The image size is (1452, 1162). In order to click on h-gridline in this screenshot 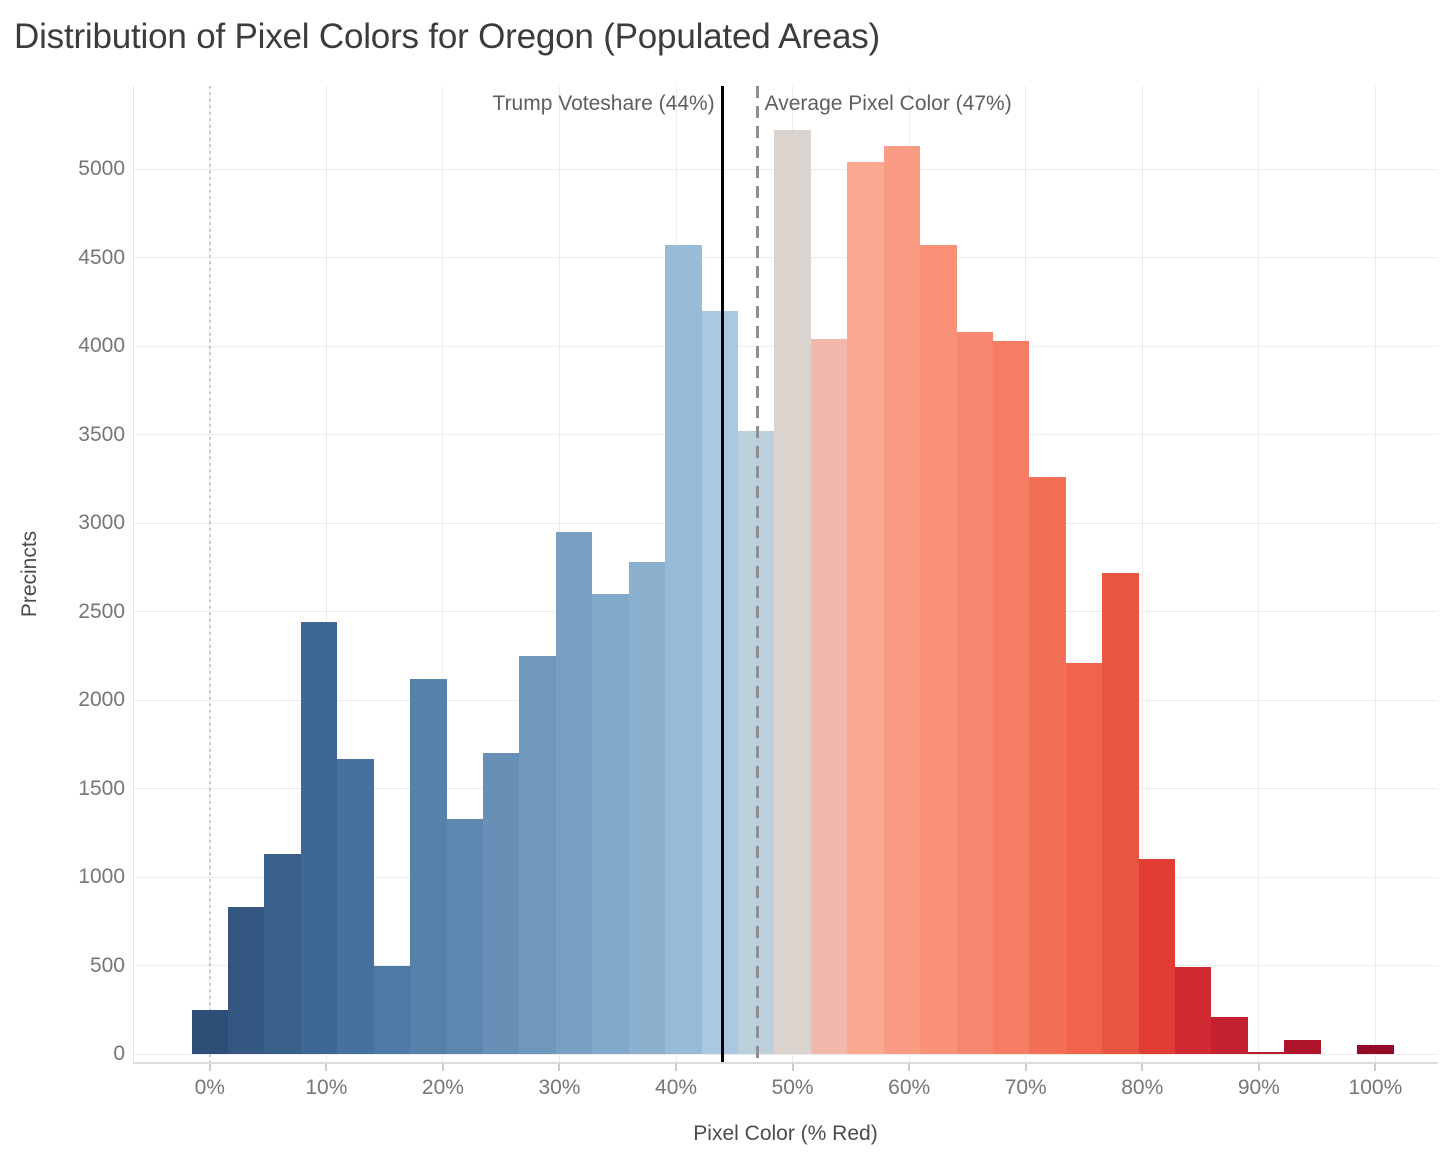, I will do `click(785, 1054)`.